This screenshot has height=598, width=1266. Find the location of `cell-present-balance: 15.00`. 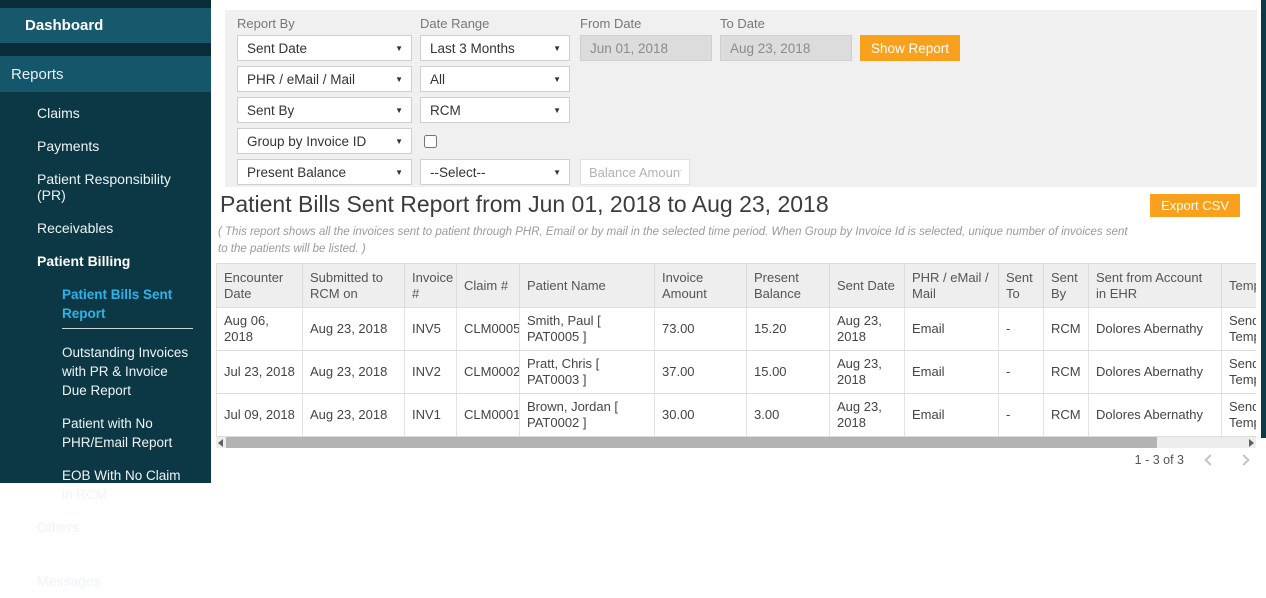

cell-present-balance: 15.00 is located at coordinates (788, 372).